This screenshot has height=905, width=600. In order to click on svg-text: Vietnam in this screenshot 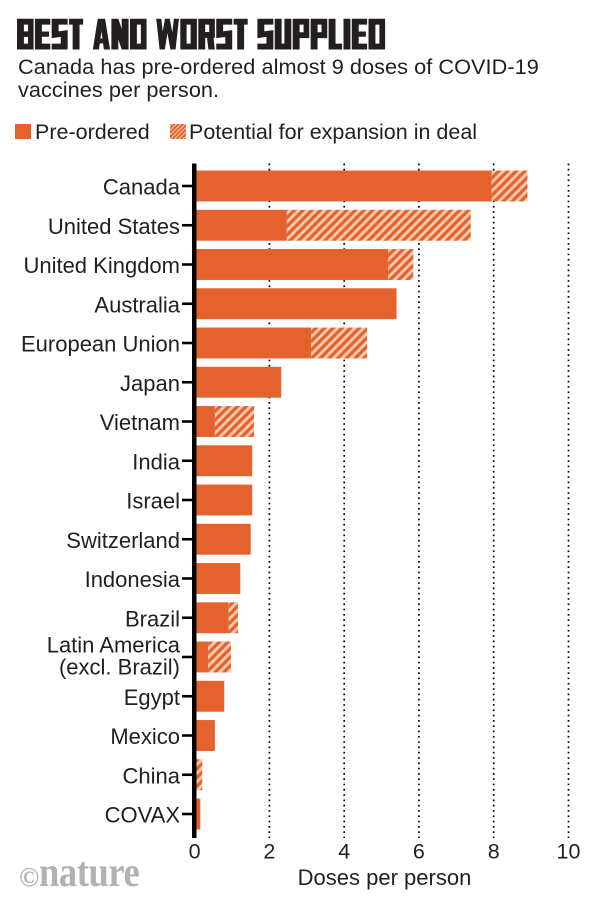, I will do `click(140, 422)`.